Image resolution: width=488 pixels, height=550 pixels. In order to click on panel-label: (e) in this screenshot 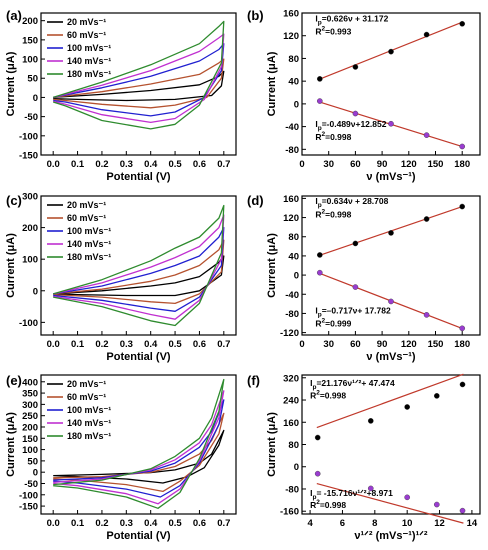, I will do `click(14, 380)`.